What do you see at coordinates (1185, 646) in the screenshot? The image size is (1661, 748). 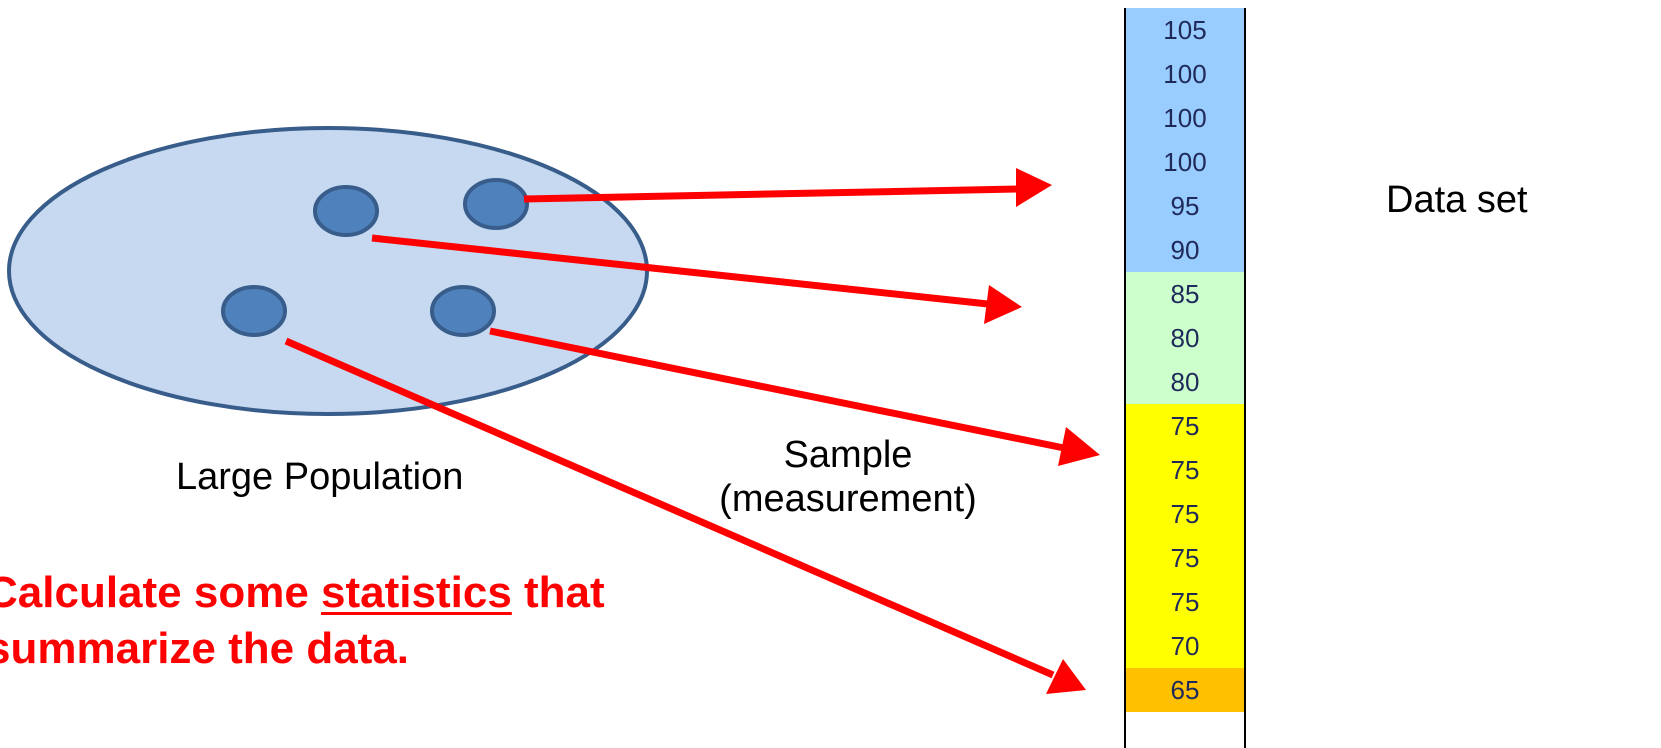 I see `data-set-cell: 70` at bounding box center [1185, 646].